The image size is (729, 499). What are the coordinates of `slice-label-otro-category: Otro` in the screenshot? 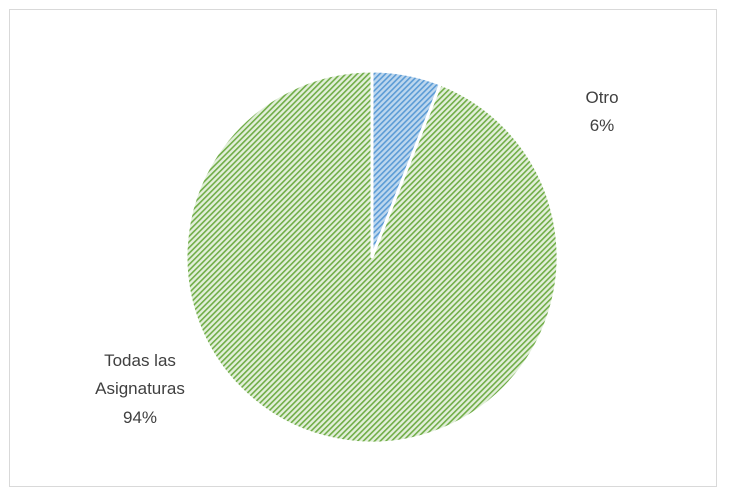 It's located at (601, 97).